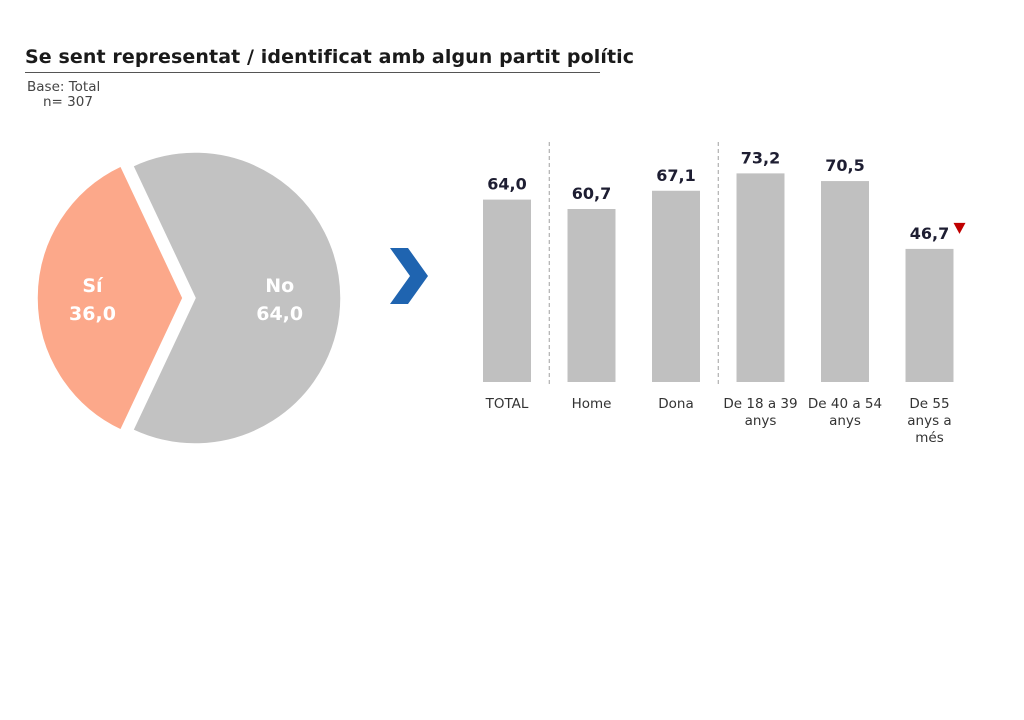  Describe the element at coordinates (929, 438) in the screenshot. I see `bar-category-label-5-line-2: més` at that location.